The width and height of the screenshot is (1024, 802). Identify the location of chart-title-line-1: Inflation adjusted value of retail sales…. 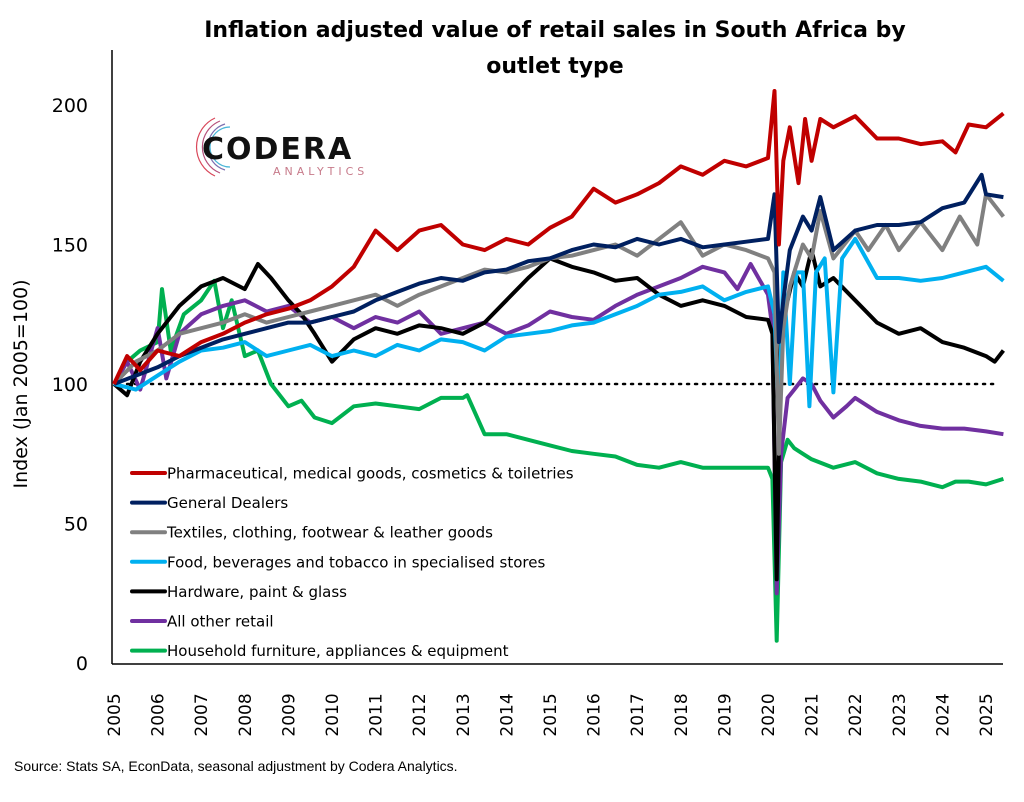
(555, 30).